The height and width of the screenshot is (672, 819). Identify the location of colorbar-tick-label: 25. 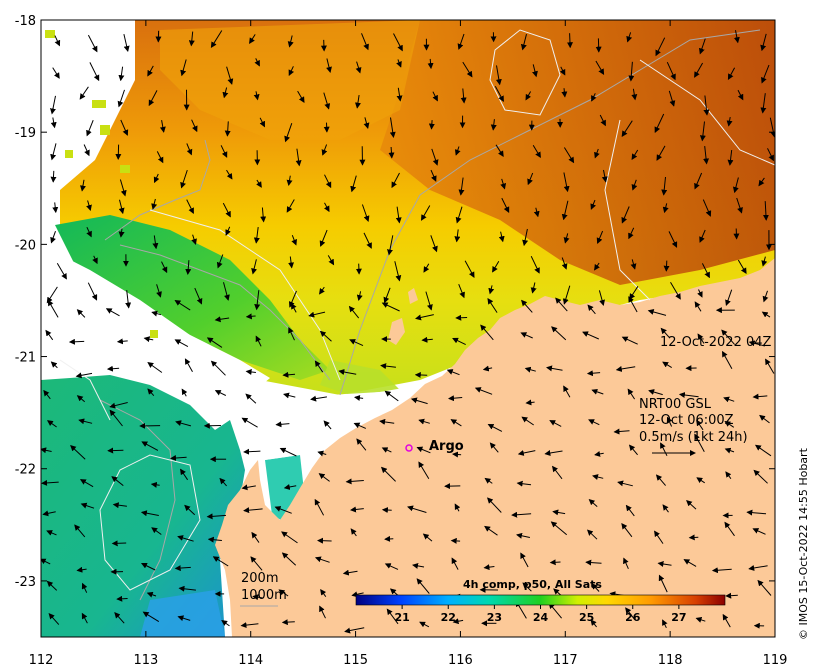
(586, 617).